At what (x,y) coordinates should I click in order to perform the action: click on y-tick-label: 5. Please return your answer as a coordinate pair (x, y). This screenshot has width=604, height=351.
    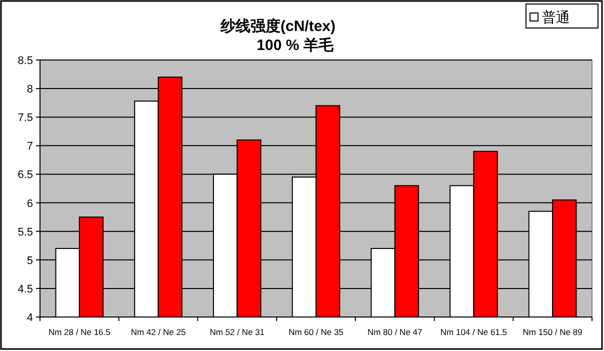
    Looking at the image, I should click on (29, 260).